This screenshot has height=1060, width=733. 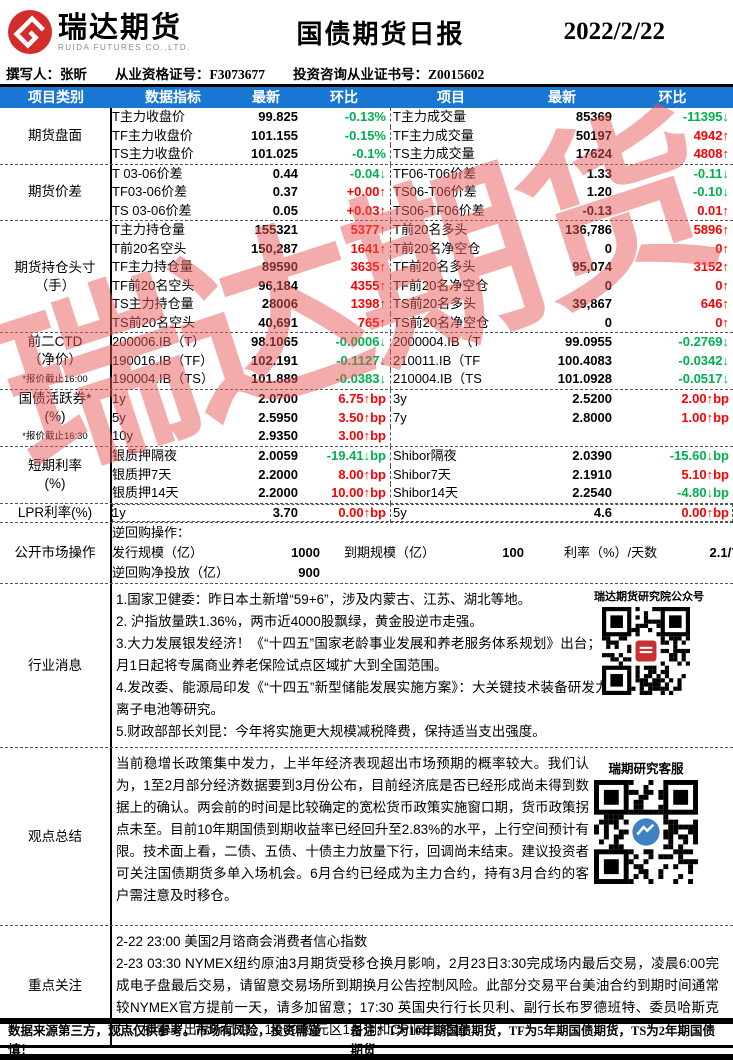 What do you see at coordinates (366, 1057) in the screenshot?
I see `footer-bottom-bar` at bounding box center [366, 1057].